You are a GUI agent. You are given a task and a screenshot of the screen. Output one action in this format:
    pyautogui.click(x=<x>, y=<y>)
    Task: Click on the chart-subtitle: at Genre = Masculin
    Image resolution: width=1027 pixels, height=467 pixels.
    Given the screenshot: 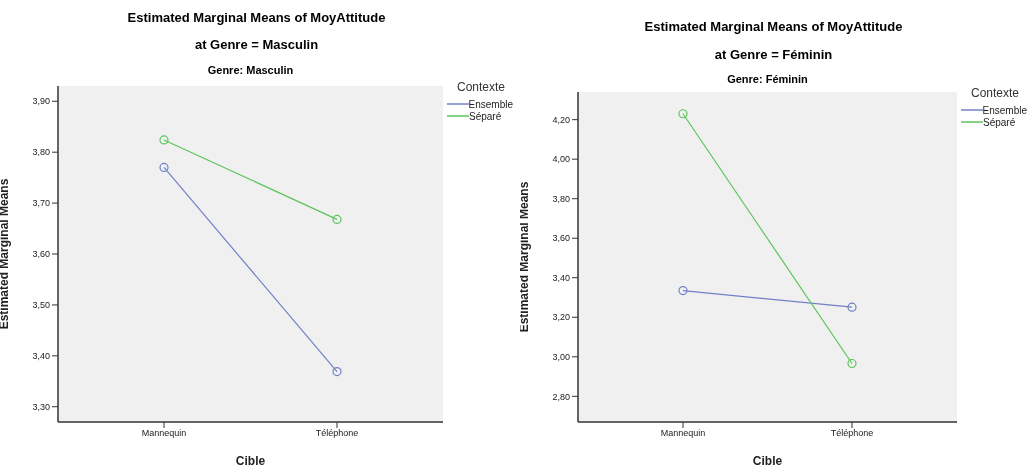 What is the action you would take?
    pyautogui.click(x=256, y=44)
    